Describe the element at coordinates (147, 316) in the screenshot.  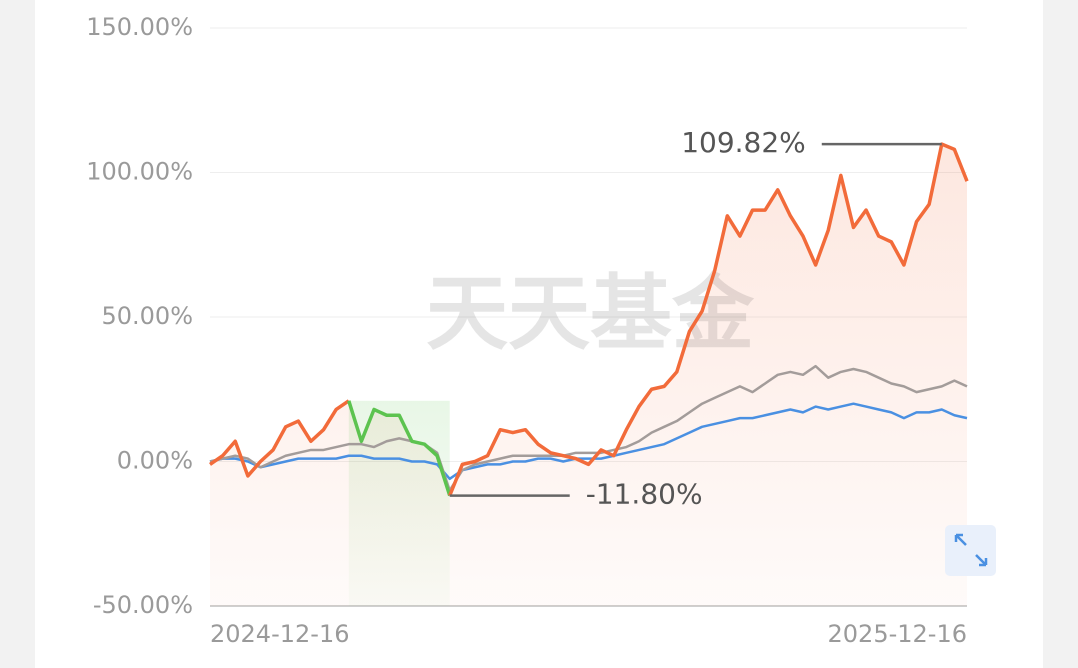
I see `y-tick-label: 50.00%` at that location.